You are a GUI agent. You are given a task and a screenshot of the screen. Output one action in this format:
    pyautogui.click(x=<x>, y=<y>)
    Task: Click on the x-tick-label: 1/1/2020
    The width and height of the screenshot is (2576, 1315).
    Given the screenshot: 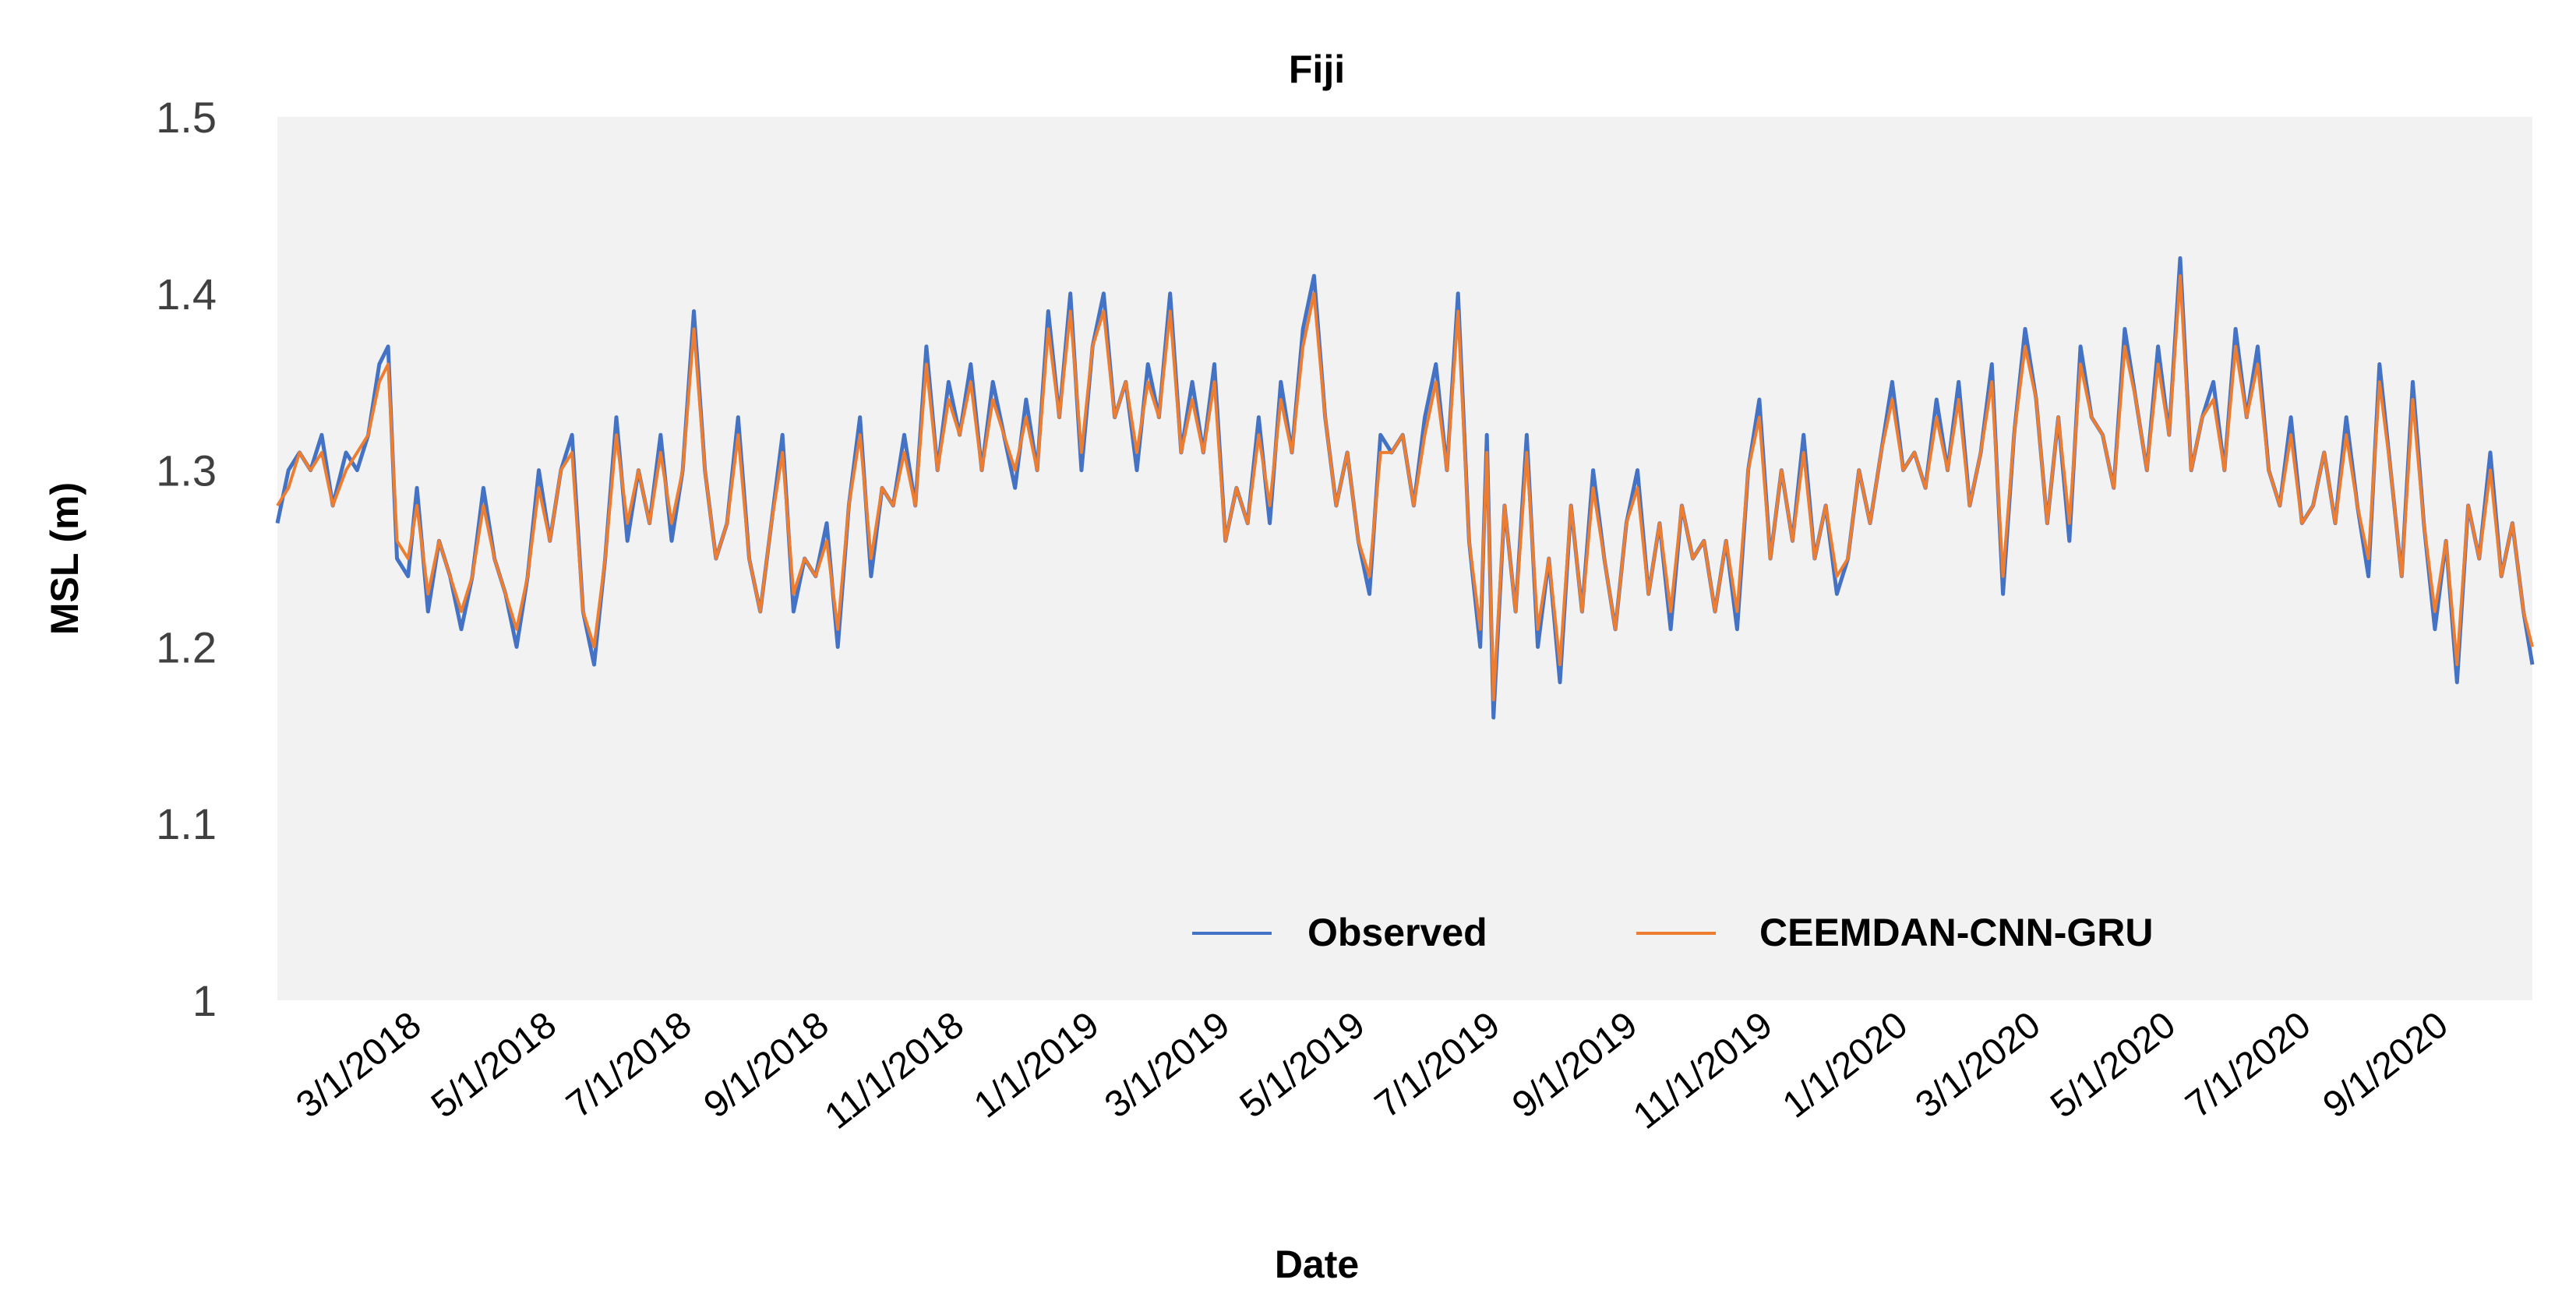 What is the action you would take?
    pyautogui.click(x=1845, y=1065)
    